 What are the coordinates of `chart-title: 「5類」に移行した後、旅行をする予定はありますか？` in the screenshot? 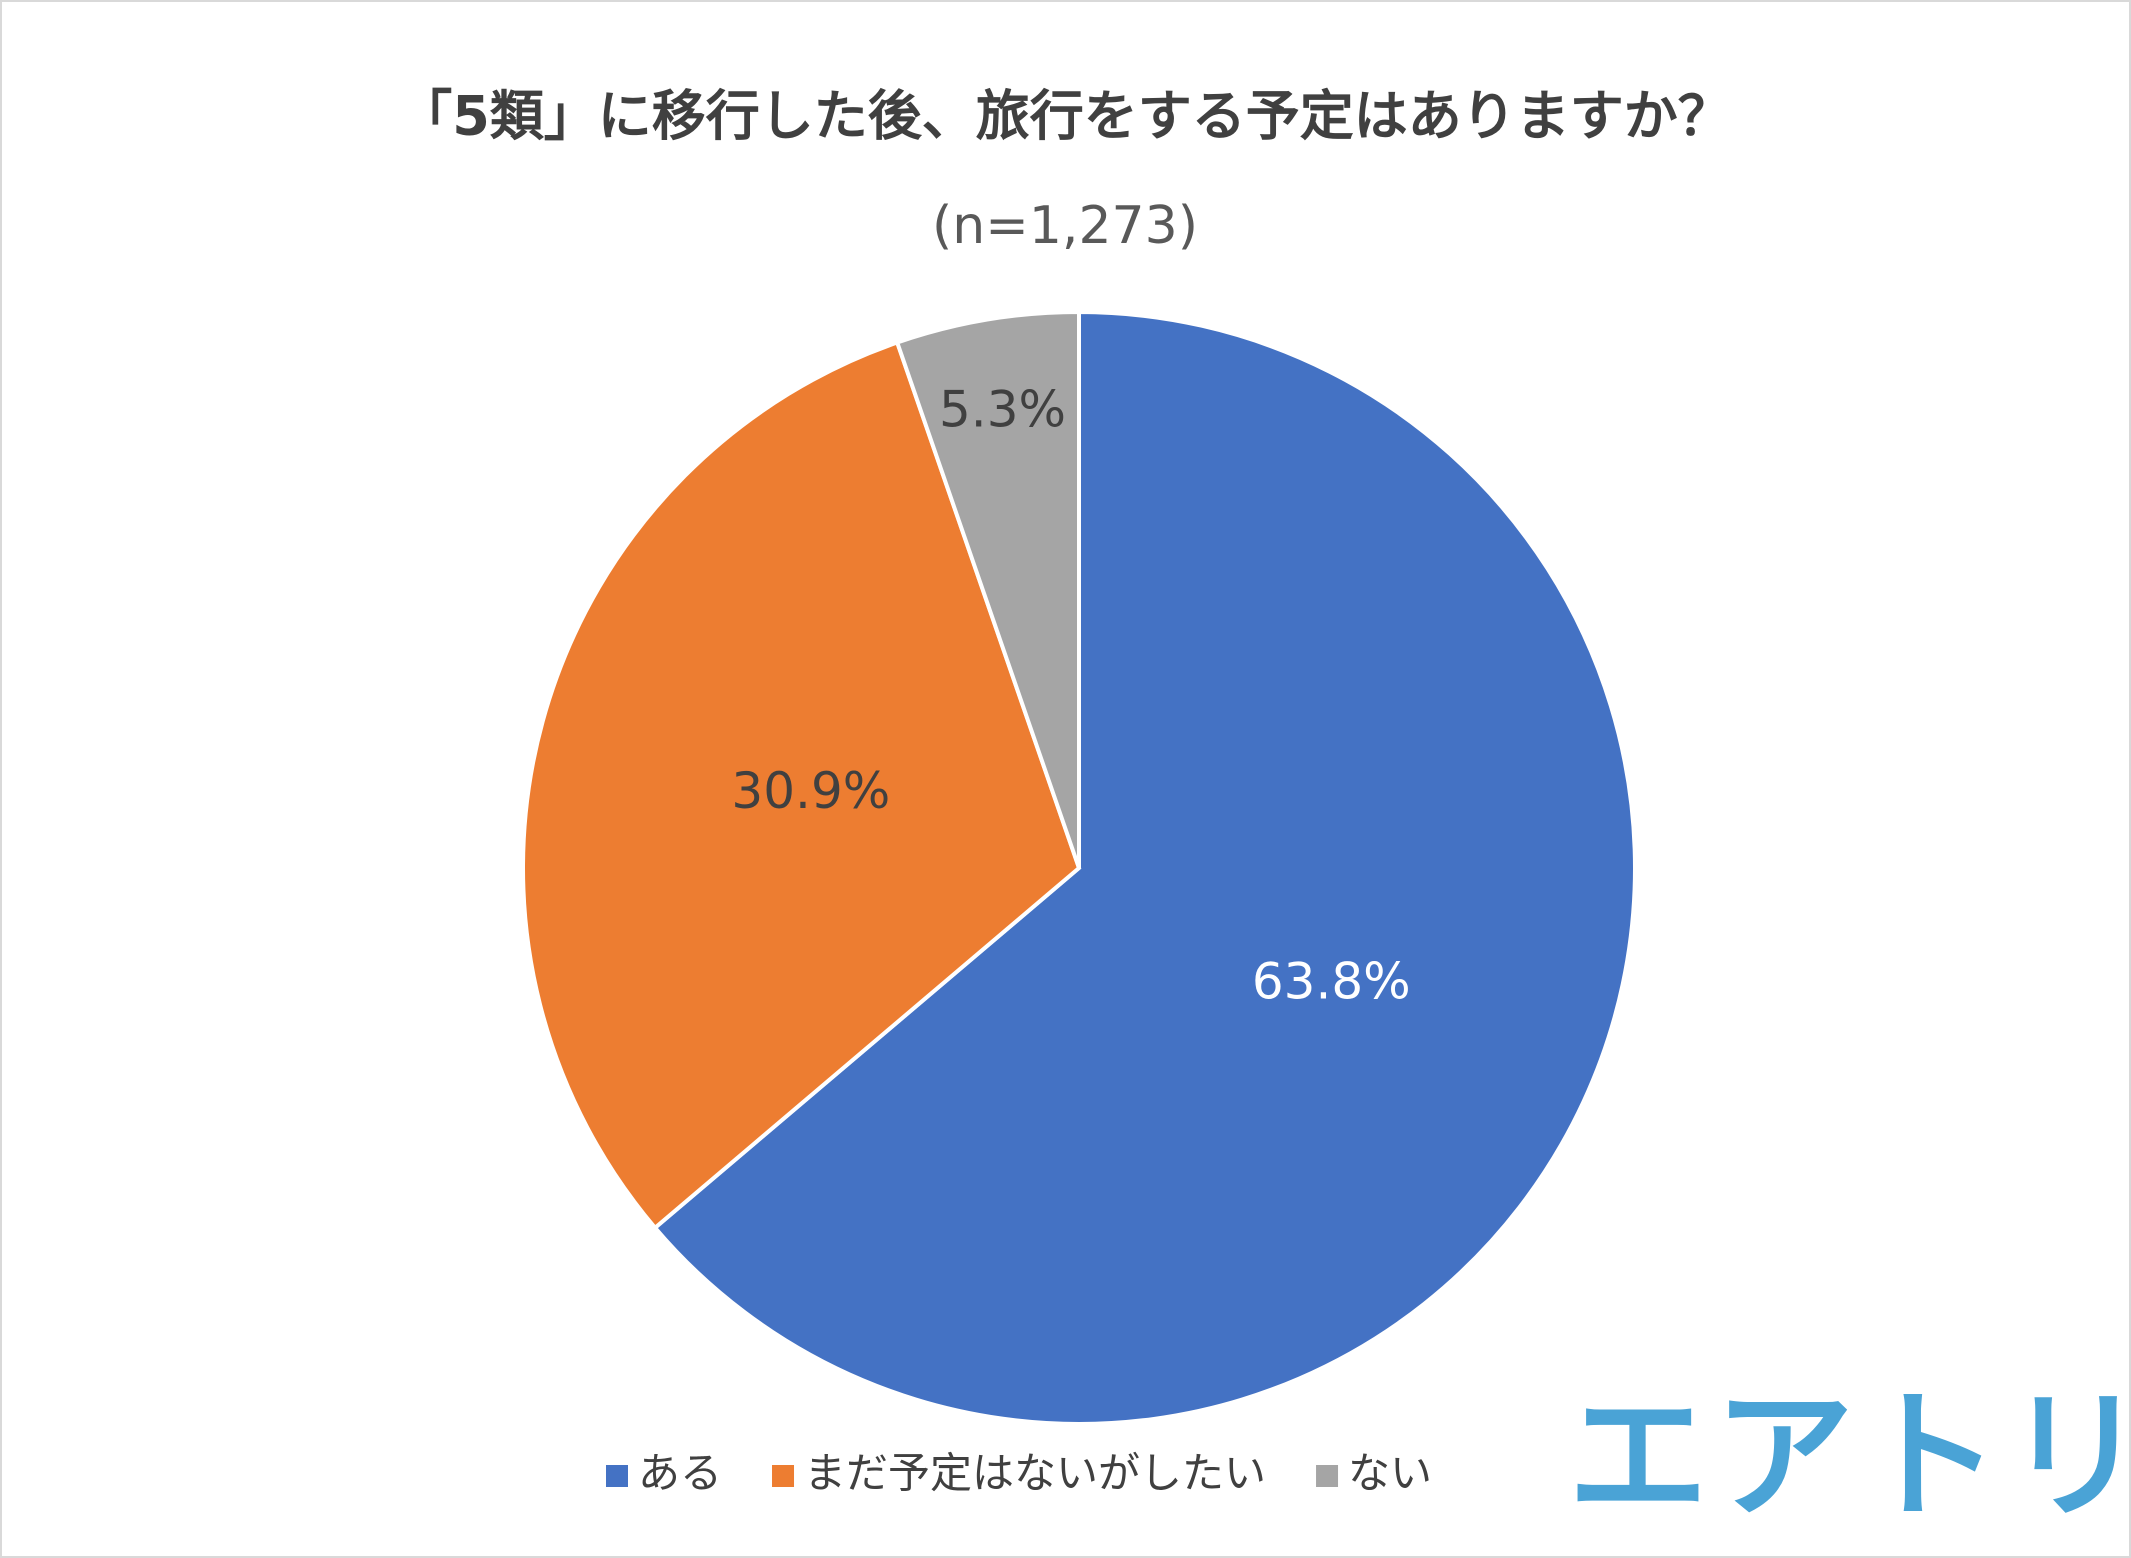 It's located at (1065, 116).